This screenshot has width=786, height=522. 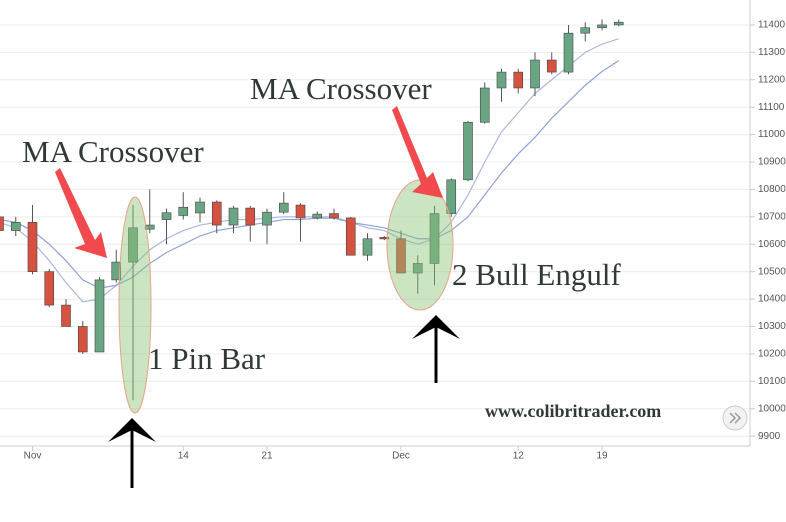 I want to click on y-tick-label: 10800, so click(x=772, y=189).